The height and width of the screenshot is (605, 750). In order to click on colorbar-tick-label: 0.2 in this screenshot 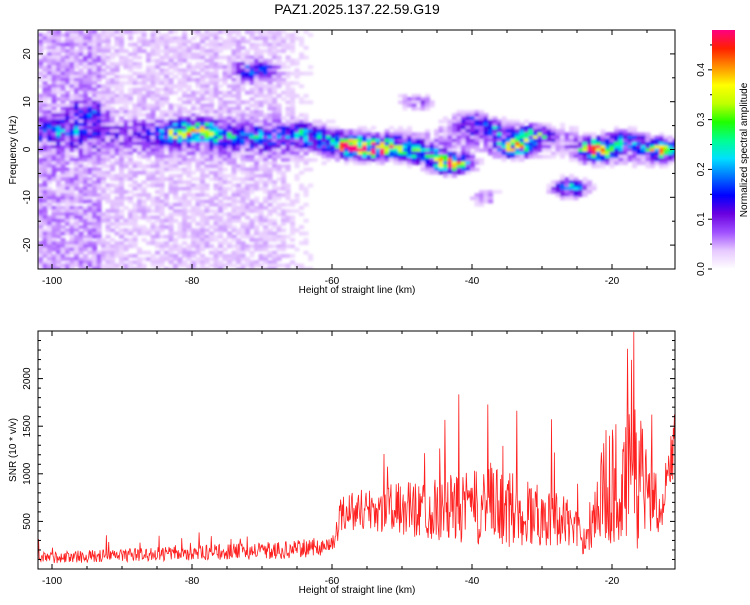, I will do `click(701, 169)`.